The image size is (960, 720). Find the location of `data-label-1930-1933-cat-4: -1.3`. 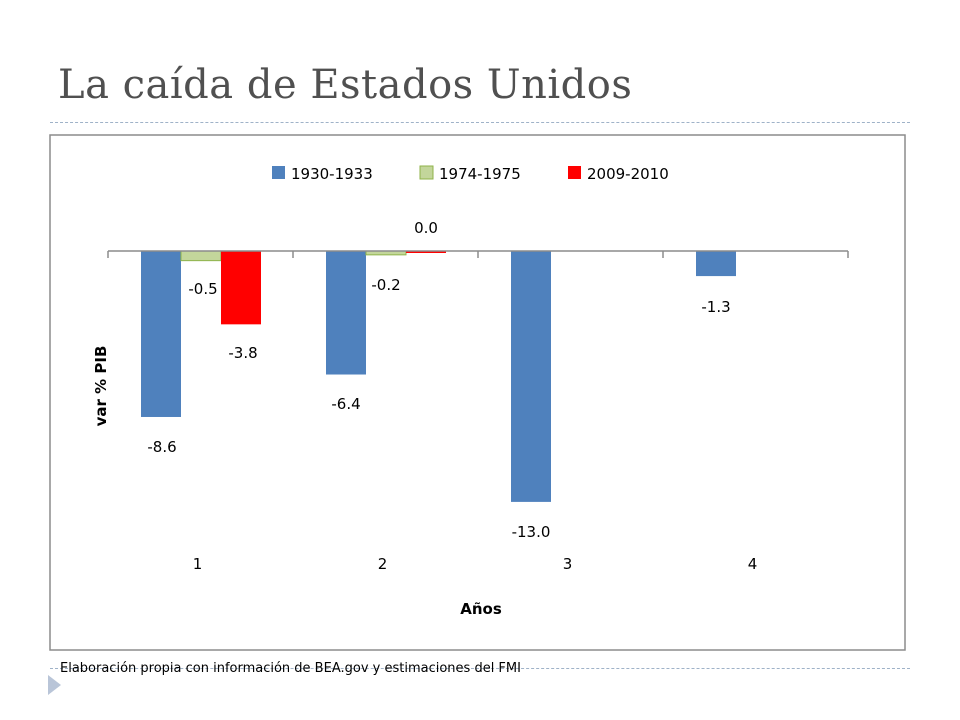

data-label-1930-1933-cat-4: -1.3 is located at coordinates (715, 307).